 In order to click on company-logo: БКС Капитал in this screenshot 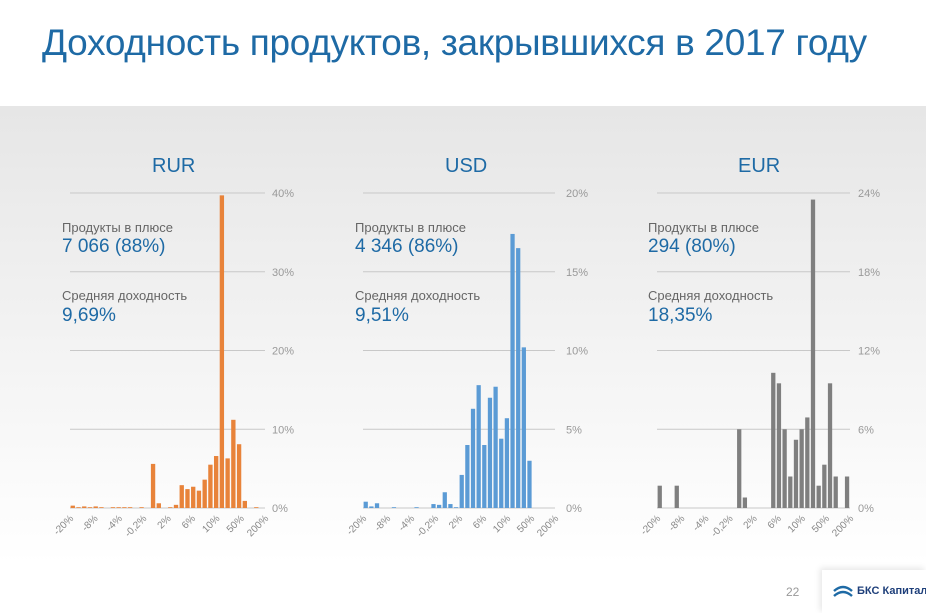, I will do `click(874, 591)`.